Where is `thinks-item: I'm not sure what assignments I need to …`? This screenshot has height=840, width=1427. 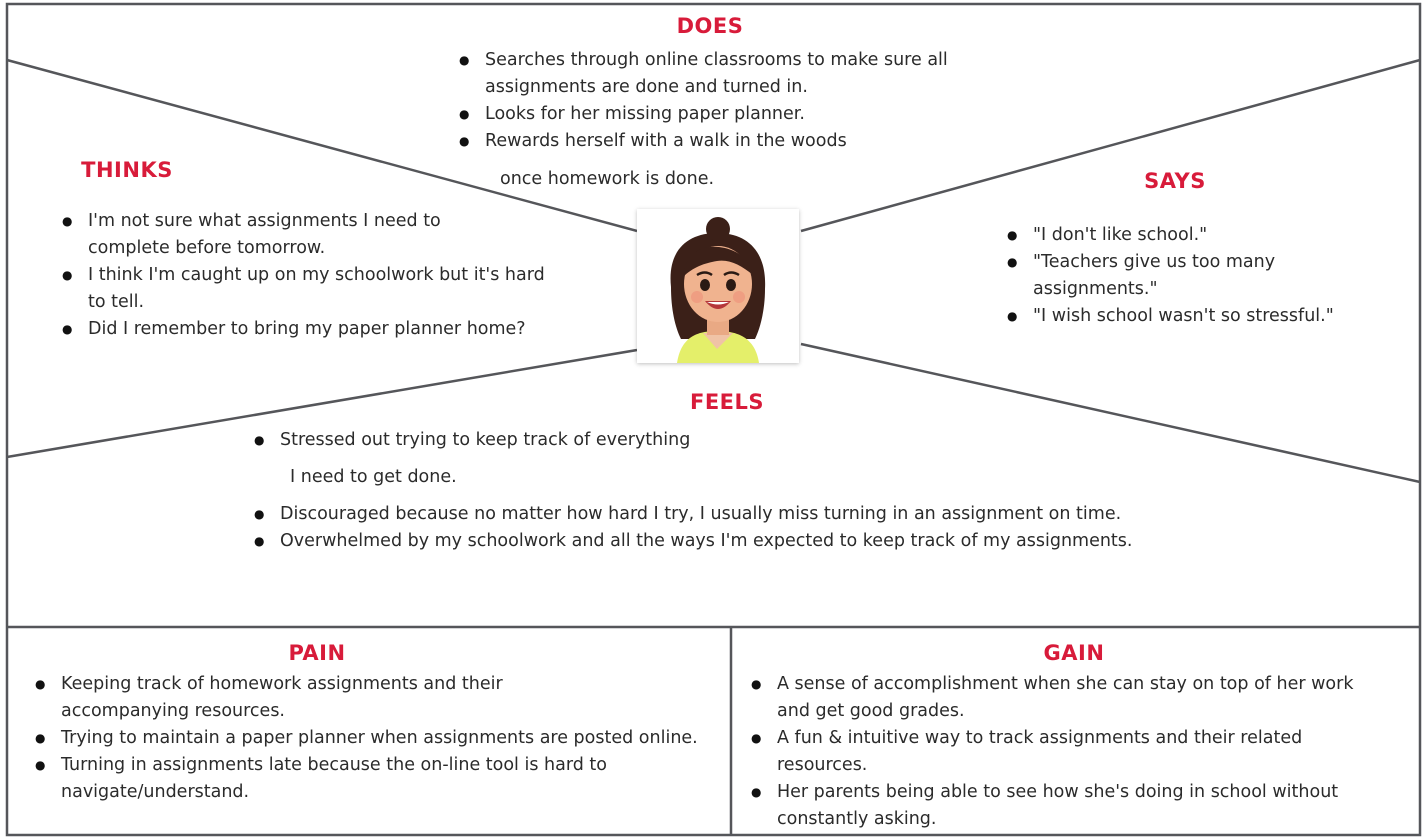
thinks-item: I'm not sure what assignments I need to … is located at coordinates (280, 235).